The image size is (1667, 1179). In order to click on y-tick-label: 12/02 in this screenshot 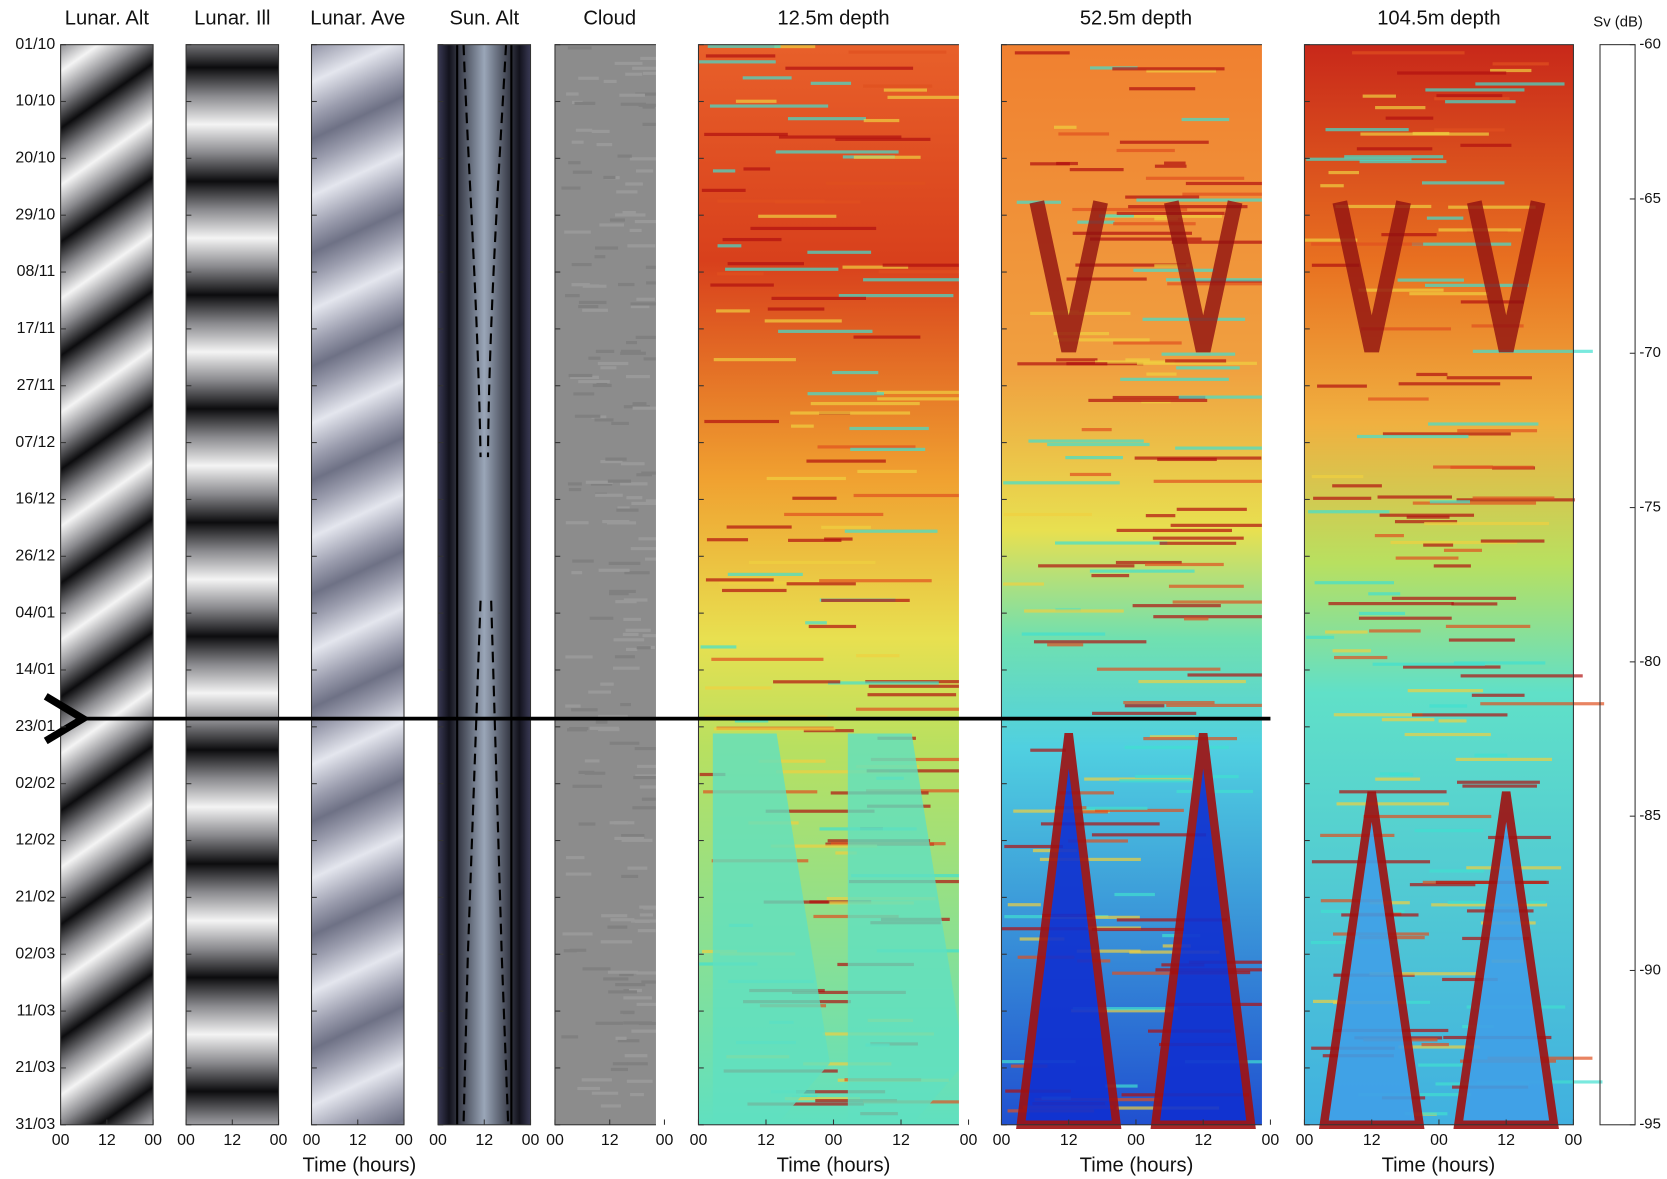, I will do `click(35, 840)`.